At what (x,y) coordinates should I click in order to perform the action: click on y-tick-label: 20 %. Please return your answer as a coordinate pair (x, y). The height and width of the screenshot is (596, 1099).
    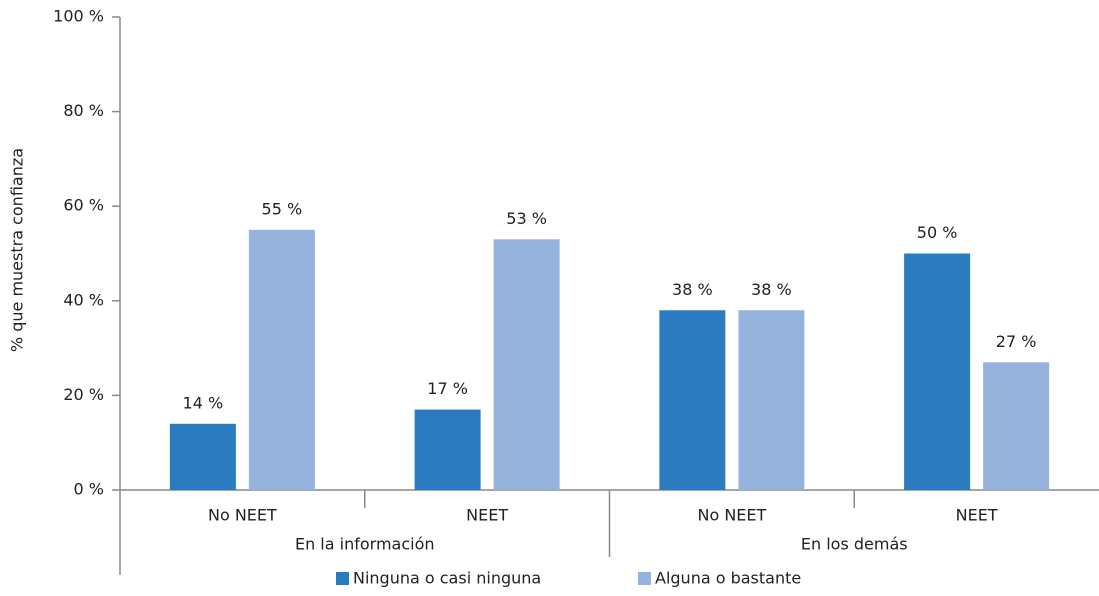
    Looking at the image, I should click on (83, 394).